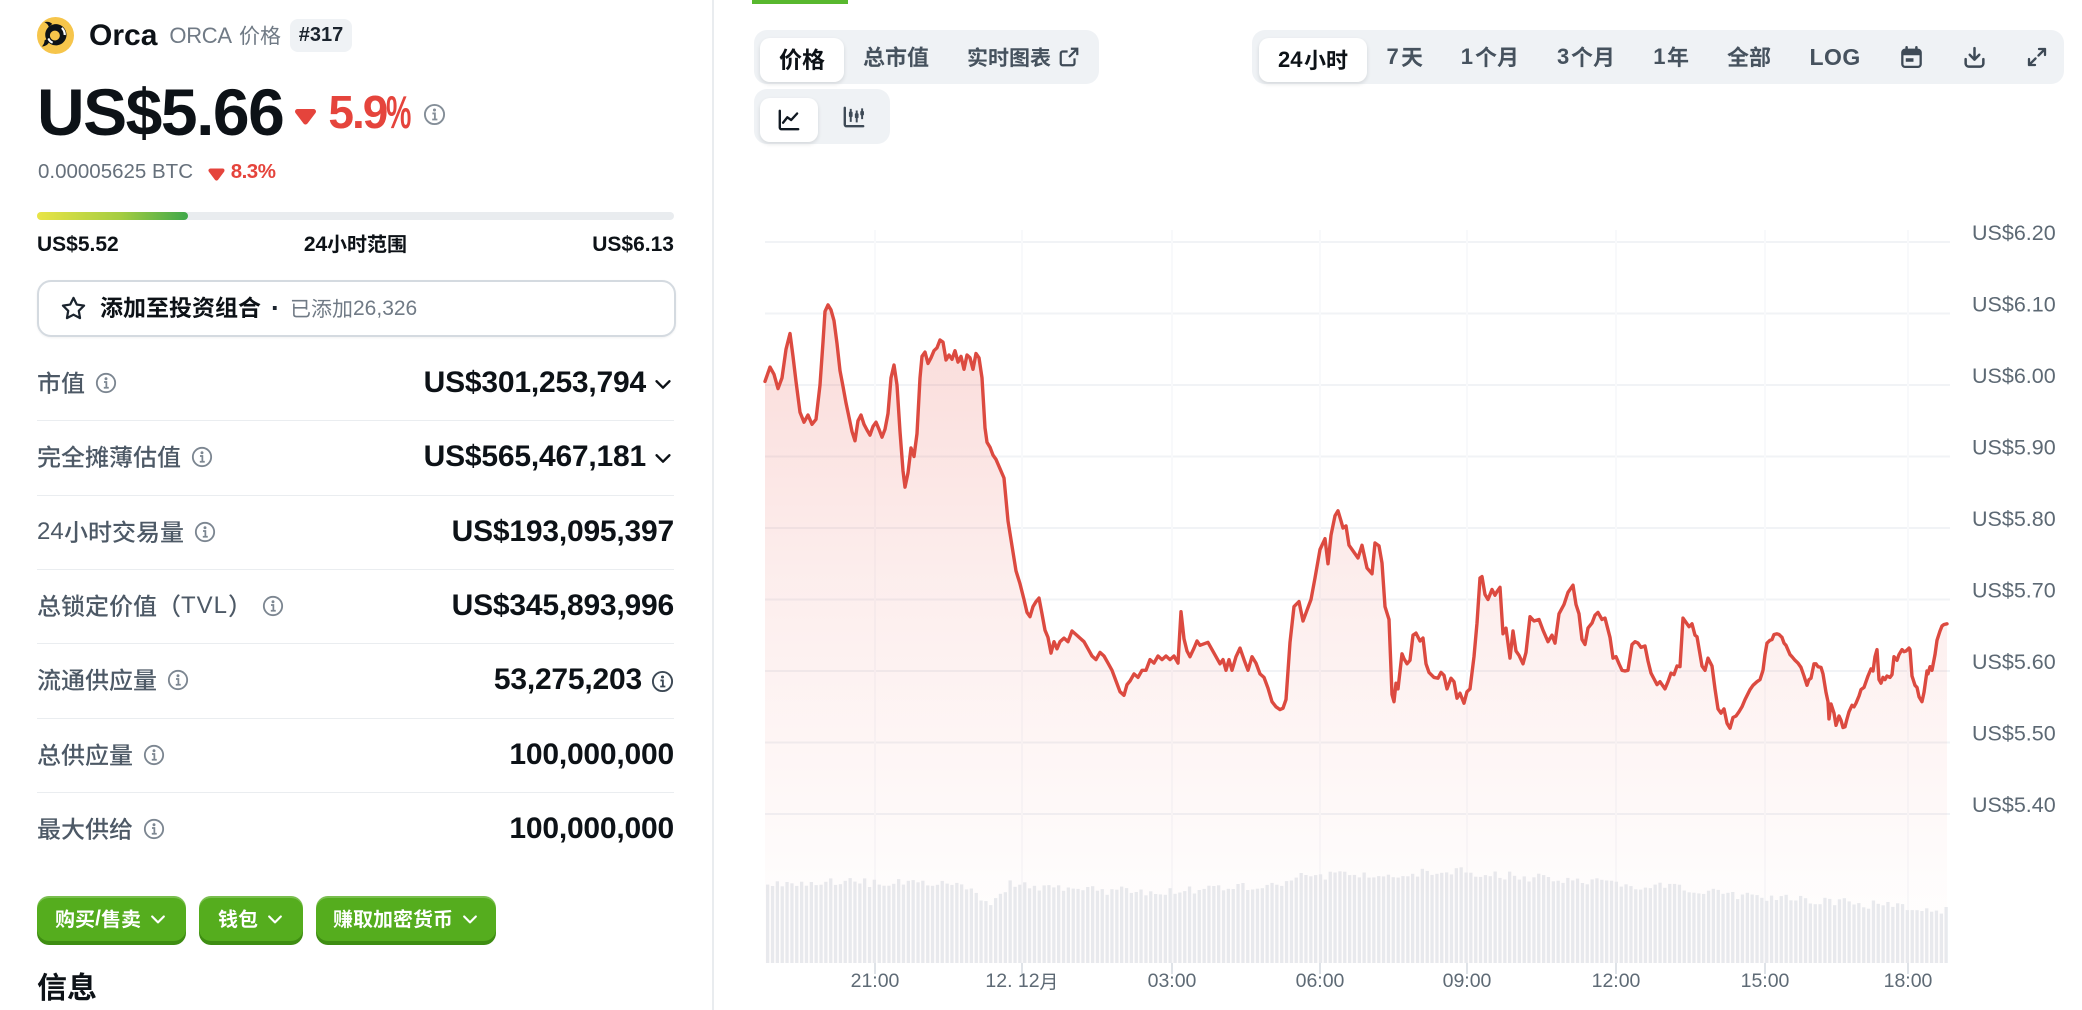 The width and height of the screenshot is (2082, 1010). I want to click on svg-text: US$5.90, so click(2014, 448).